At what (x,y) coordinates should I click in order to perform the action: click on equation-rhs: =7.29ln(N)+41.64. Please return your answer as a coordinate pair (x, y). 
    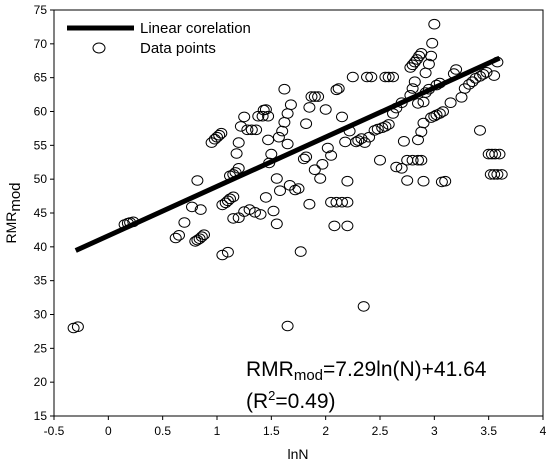
    Looking at the image, I should click on (405, 369).